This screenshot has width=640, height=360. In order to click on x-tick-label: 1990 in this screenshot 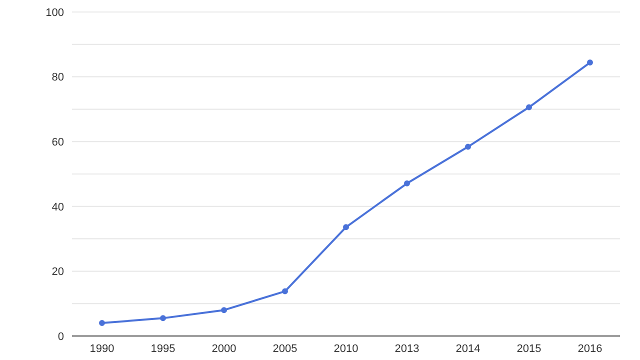, I will do `click(102, 348)`.